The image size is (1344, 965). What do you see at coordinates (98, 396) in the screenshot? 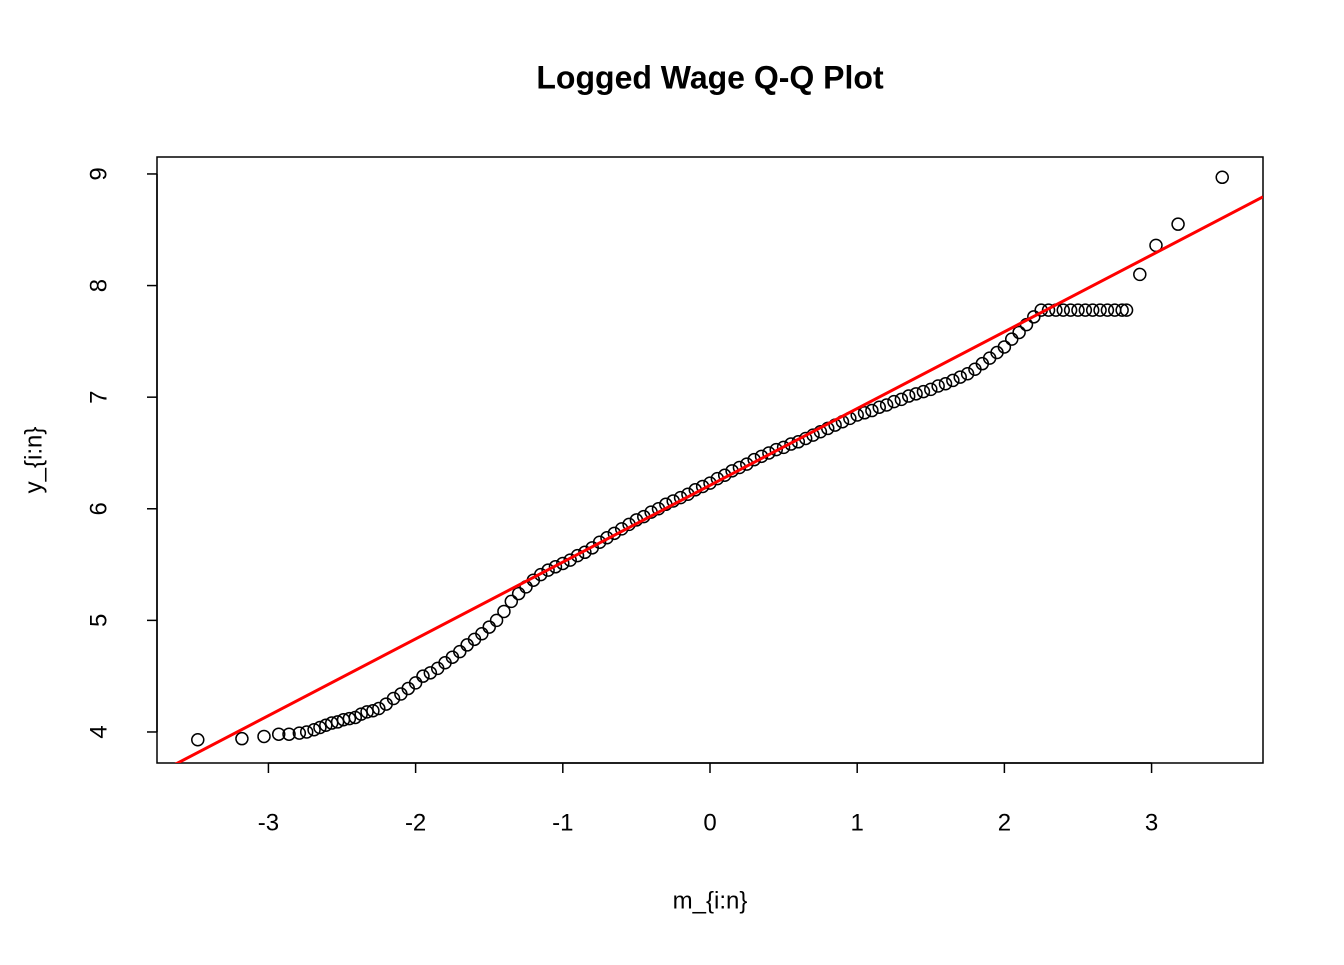
I see `y-tick-label: 7` at bounding box center [98, 396].